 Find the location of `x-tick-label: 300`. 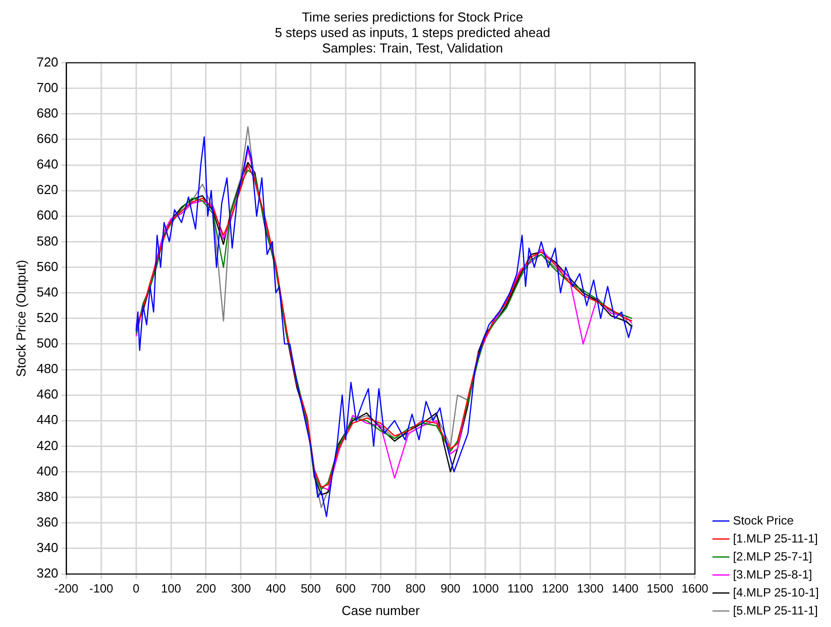

x-tick-label: 300 is located at coordinates (241, 589).